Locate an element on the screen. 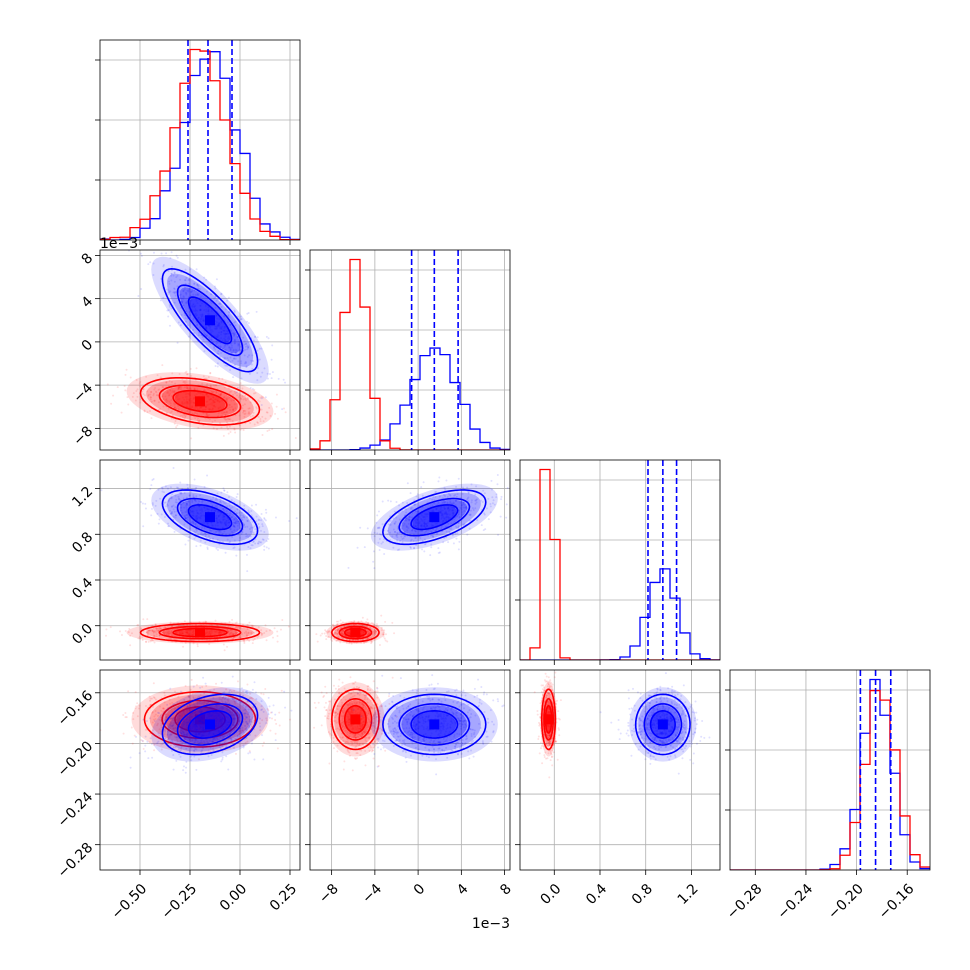  y-tick-label: 0.4 is located at coordinates (82, 588).